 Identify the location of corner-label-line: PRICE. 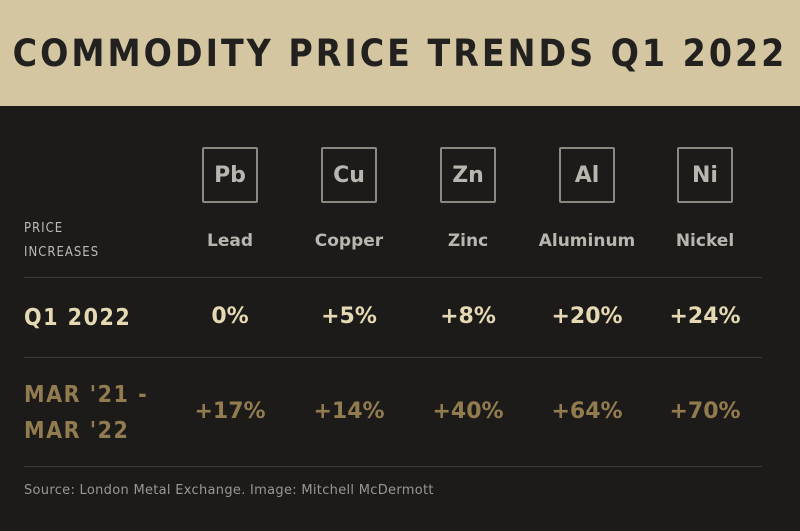
(44, 228).